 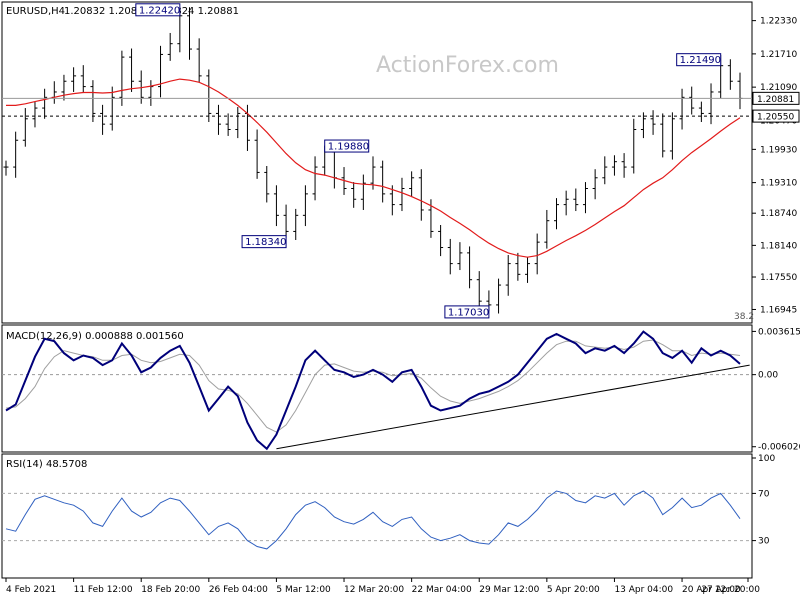 What do you see at coordinates (513, 407) in the screenshot?
I see `macd-trendline` at bounding box center [513, 407].